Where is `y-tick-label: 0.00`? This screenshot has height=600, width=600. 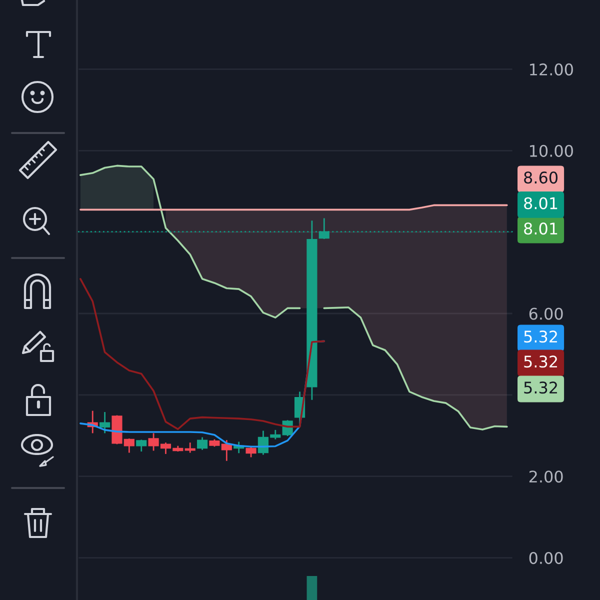 y-tick-label: 0.00 is located at coordinates (546, 558).